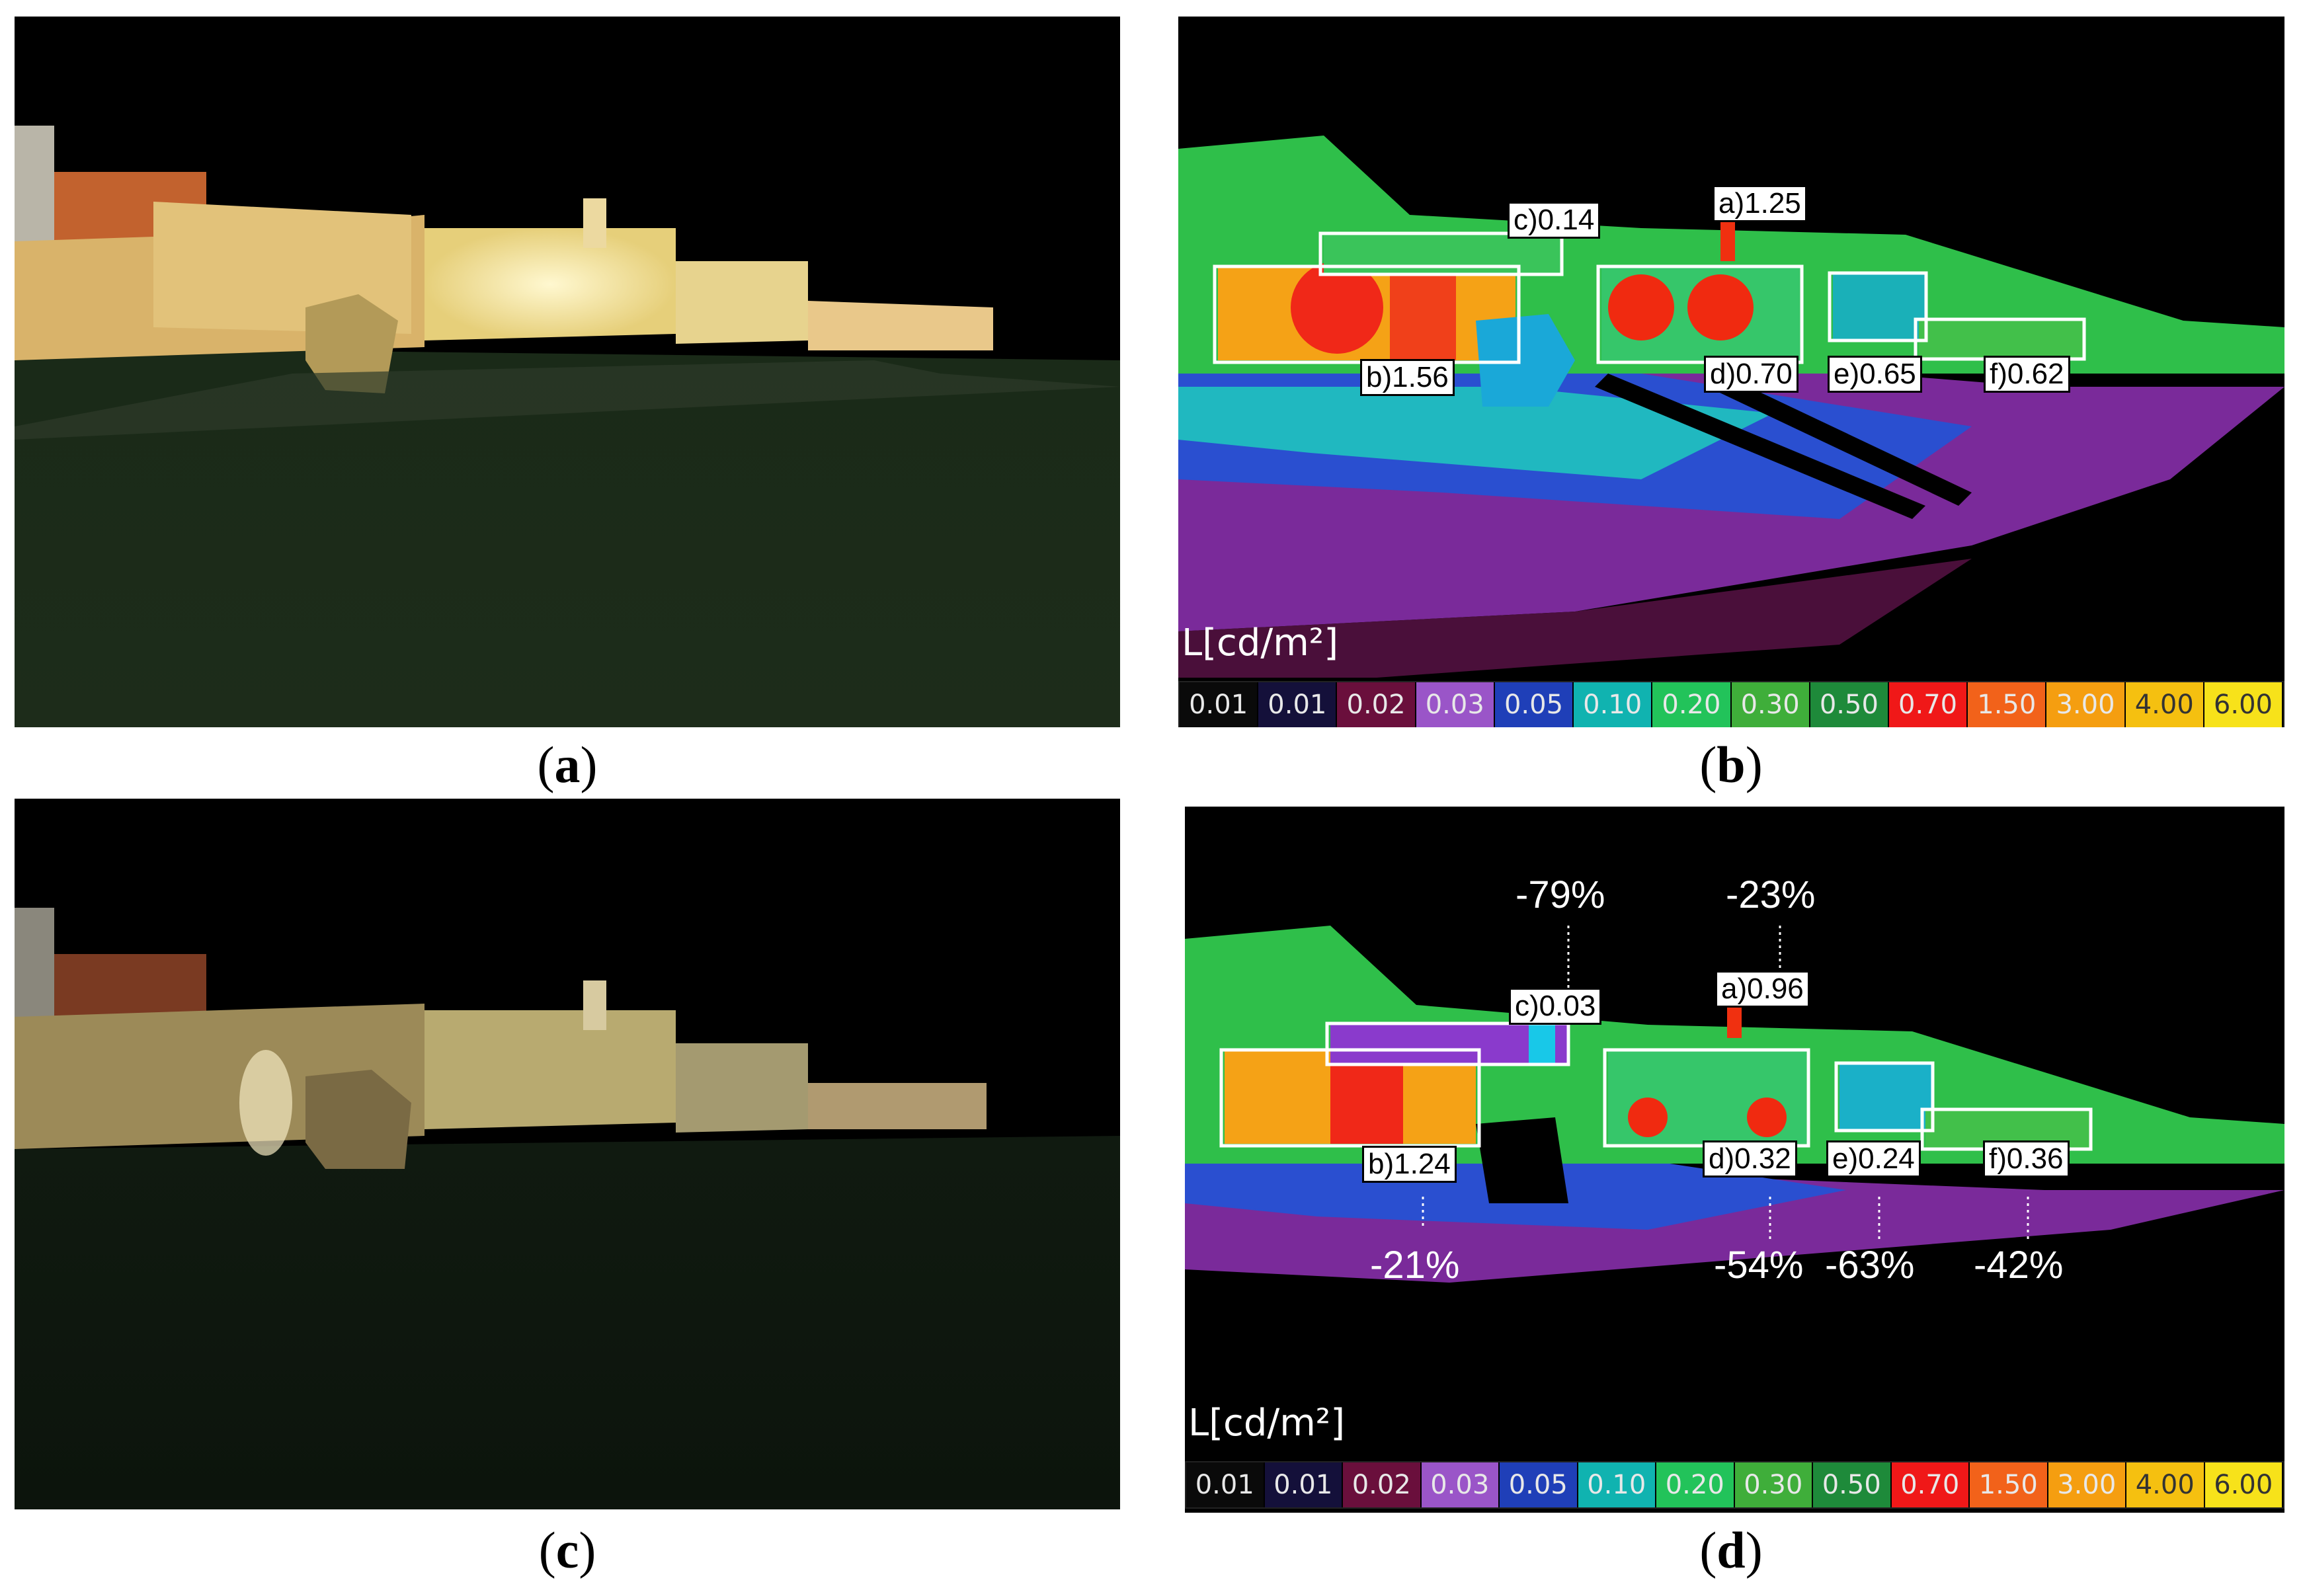 The image size is (2303, 1596). I want to click on label-b-c: c)0.14, so click(1554, 220).